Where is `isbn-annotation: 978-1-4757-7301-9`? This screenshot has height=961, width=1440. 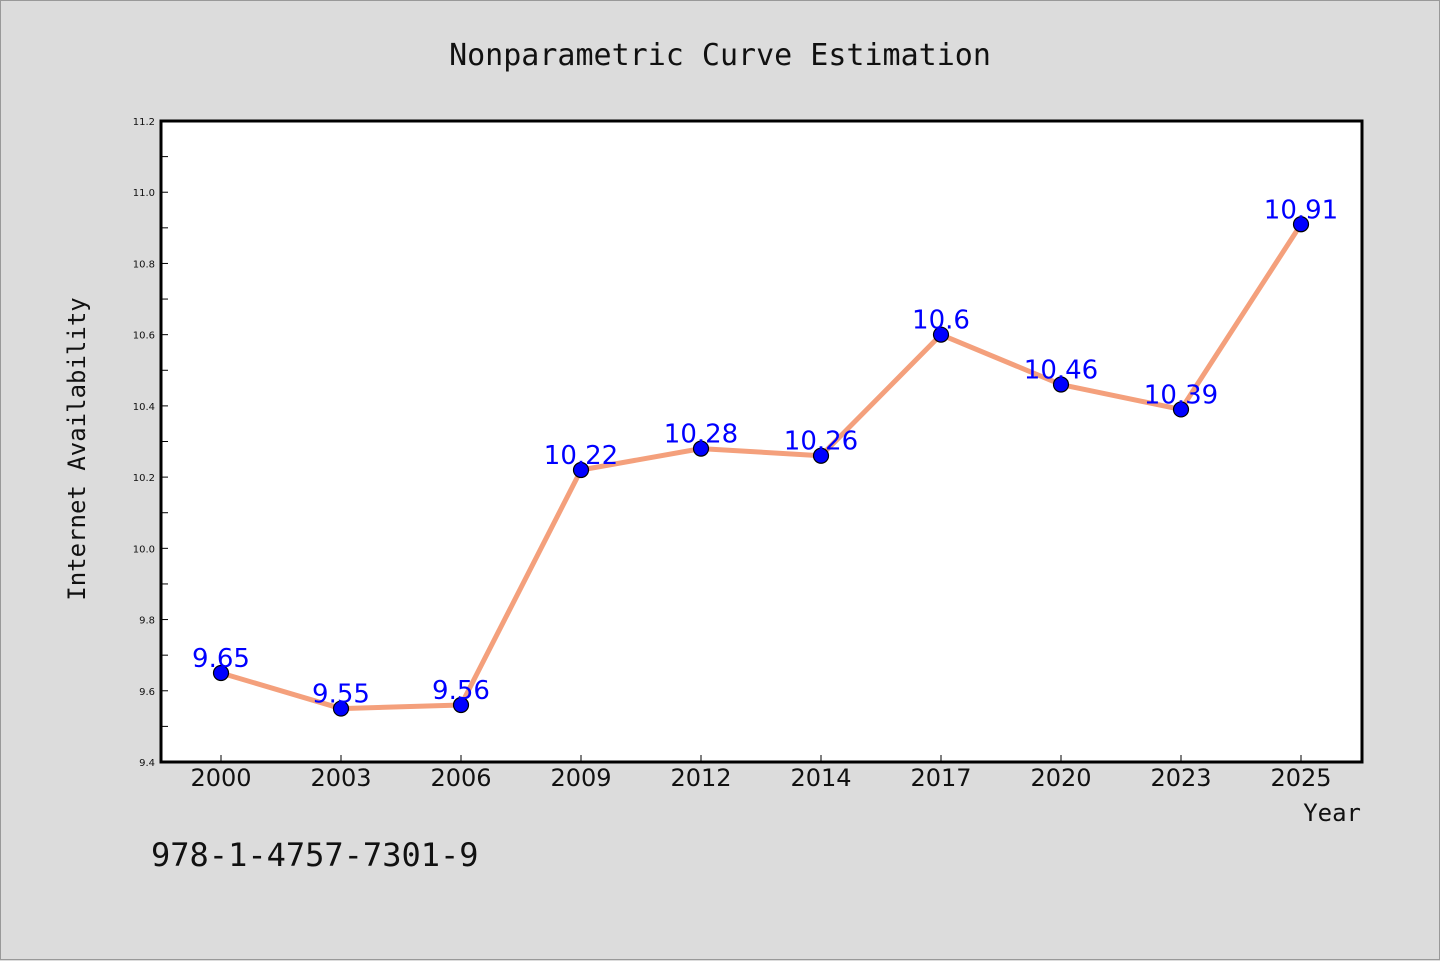 isbn-annotation: 978-1-4757-7301-9 is located at coordinates (315, 855).